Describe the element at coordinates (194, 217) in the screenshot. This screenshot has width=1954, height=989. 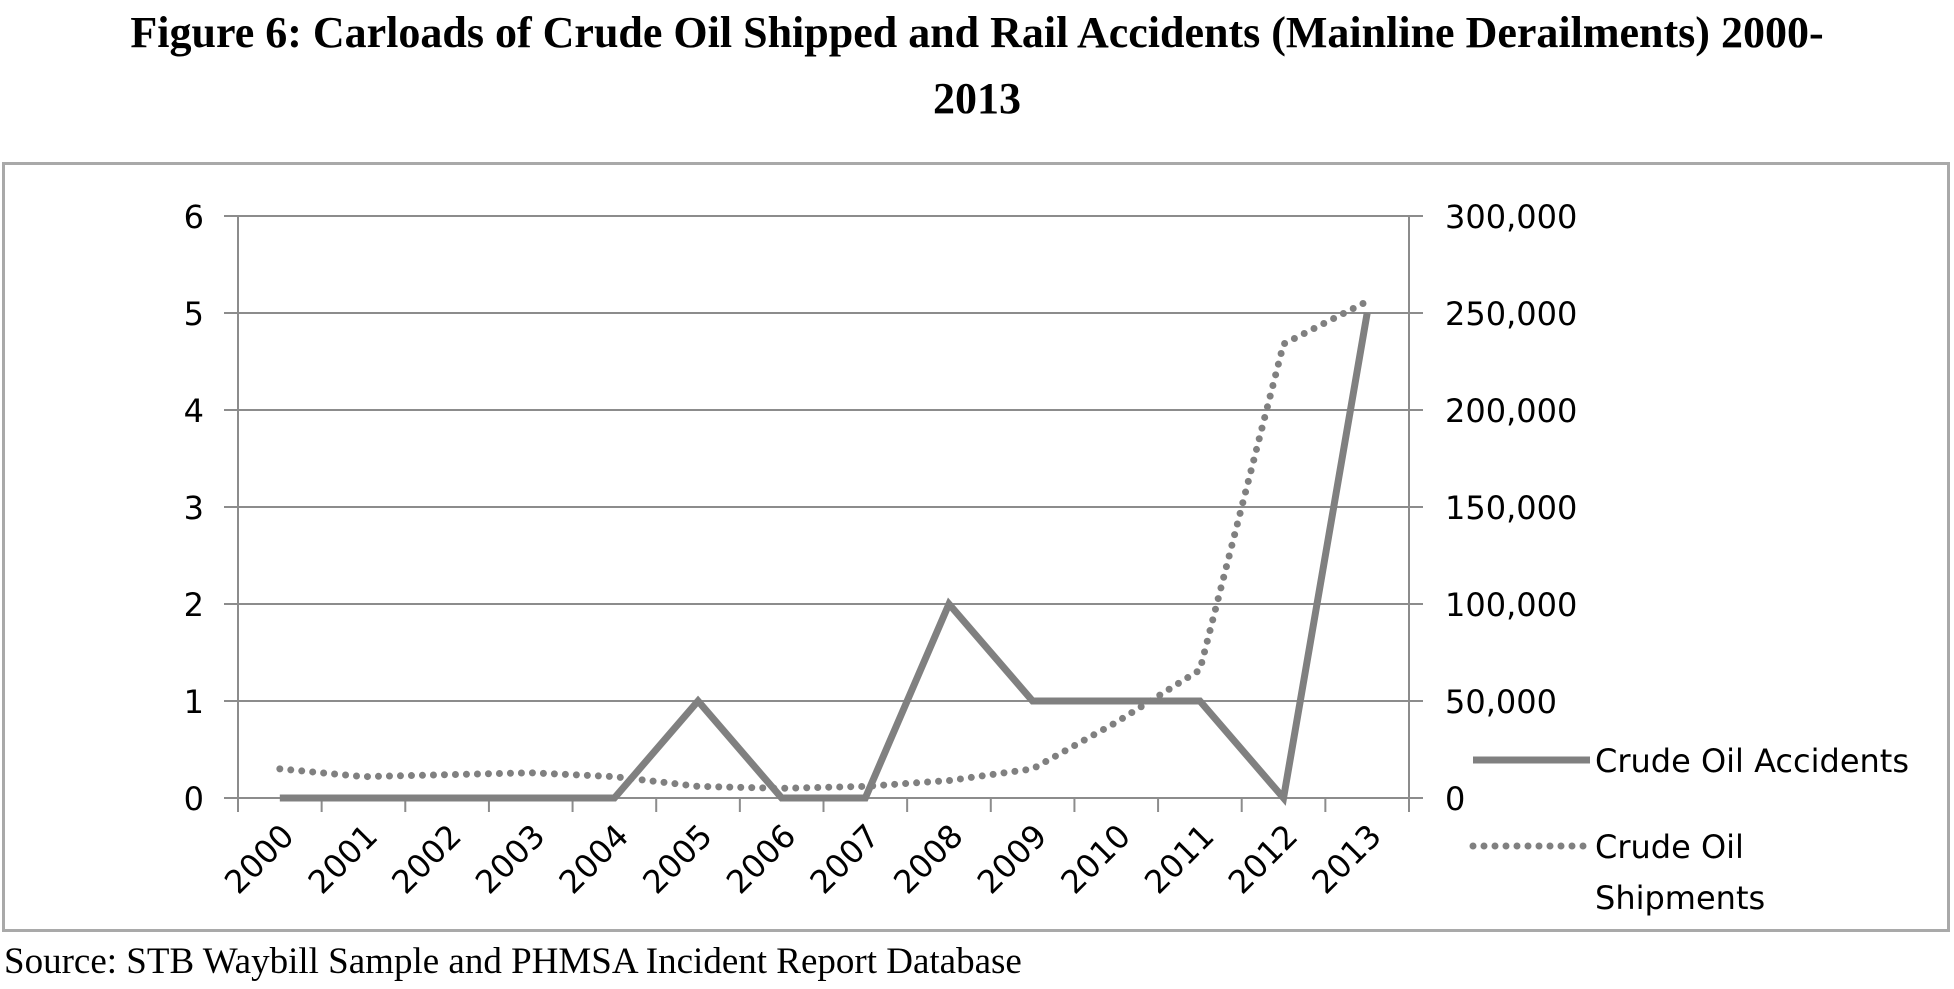
I see `left-tick-label: 6` at that location.